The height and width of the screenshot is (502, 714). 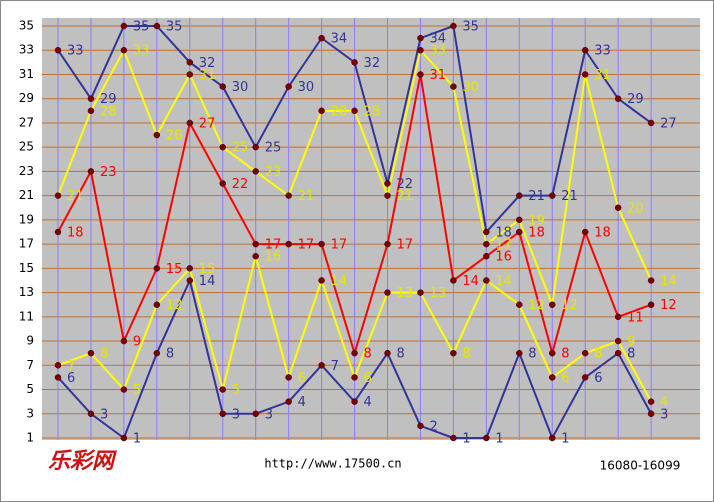 I want to click on data-label: 30, so click(x=240, y=87).